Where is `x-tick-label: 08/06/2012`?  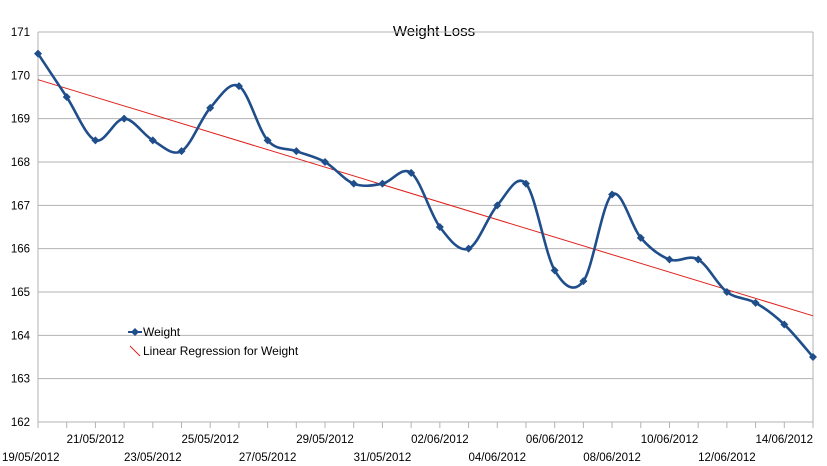
x-tick-label: 08/06/2012 is located at coordinates (612, 458).